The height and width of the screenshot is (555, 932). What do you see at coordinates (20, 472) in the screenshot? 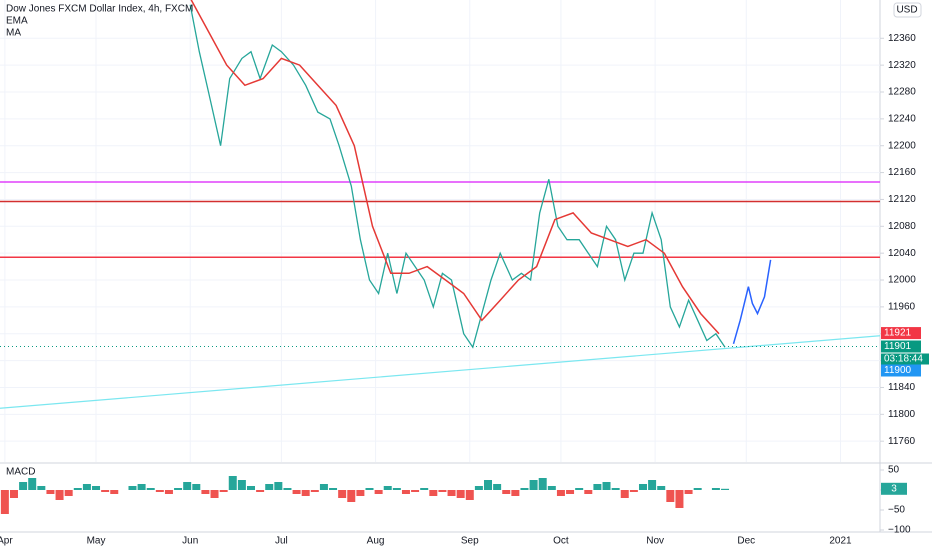
I see `macd-title: MACD` at bounding box center [20, 472].